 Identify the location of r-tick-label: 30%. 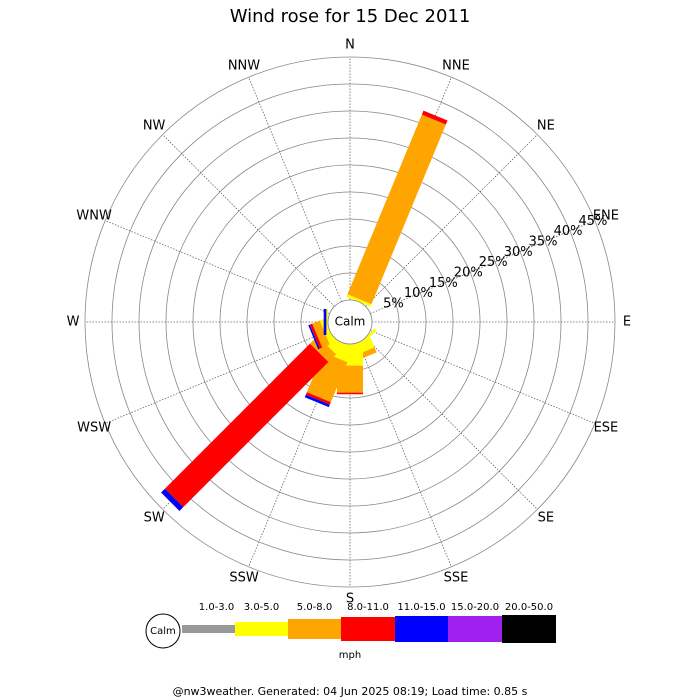
(518, 252).